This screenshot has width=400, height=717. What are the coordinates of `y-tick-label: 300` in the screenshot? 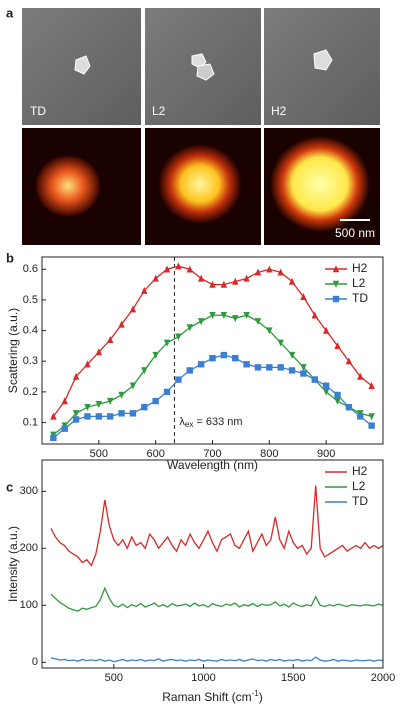 It's located at (29, 491).